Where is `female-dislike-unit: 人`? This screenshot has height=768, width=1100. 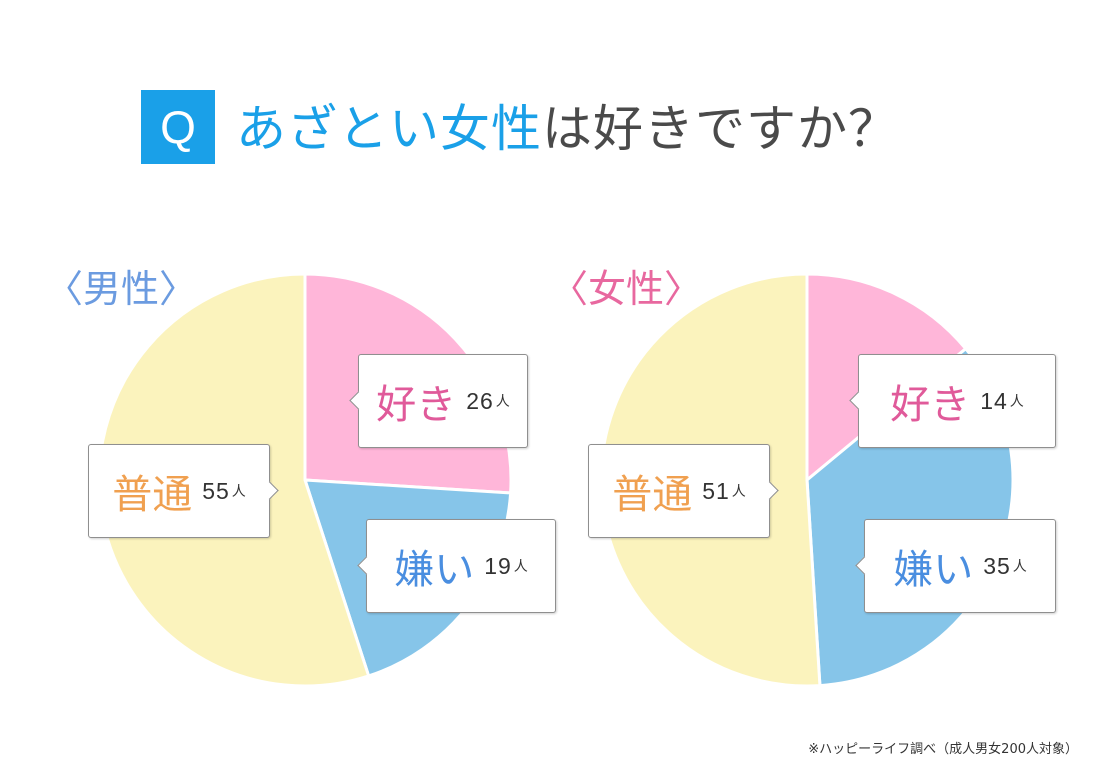
female-dislike-unit: 人 is located at coordinates (1019, 567).